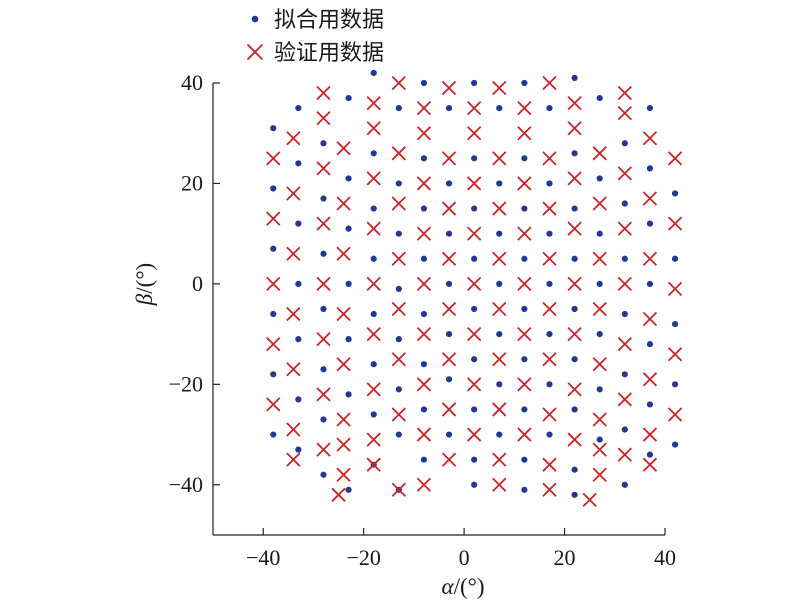  What do you see at coordinates (448, 586) in the screenshot?
I see `x-axis-symbol: α` at bounding box center [448, 586].